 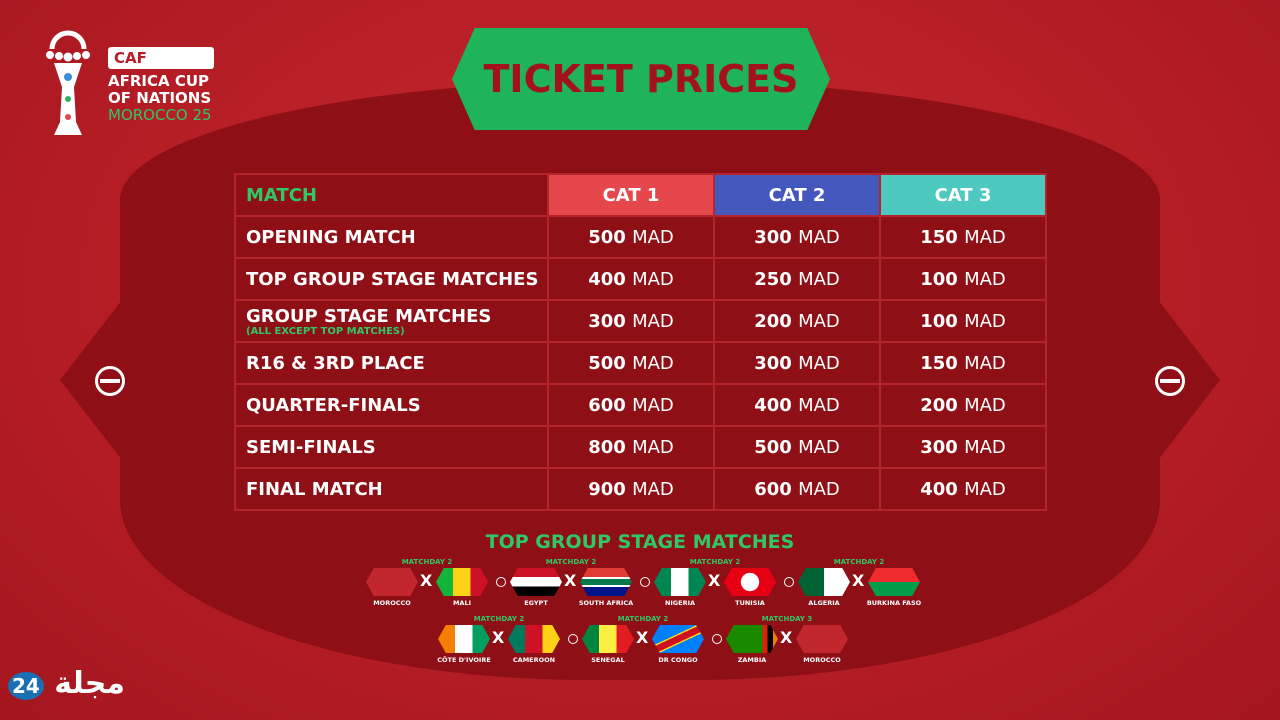 What do you see at coordinates (797, 195) in the screenshot?
I see `header-cat2: CAT 2` at bounding box center [797, 195].